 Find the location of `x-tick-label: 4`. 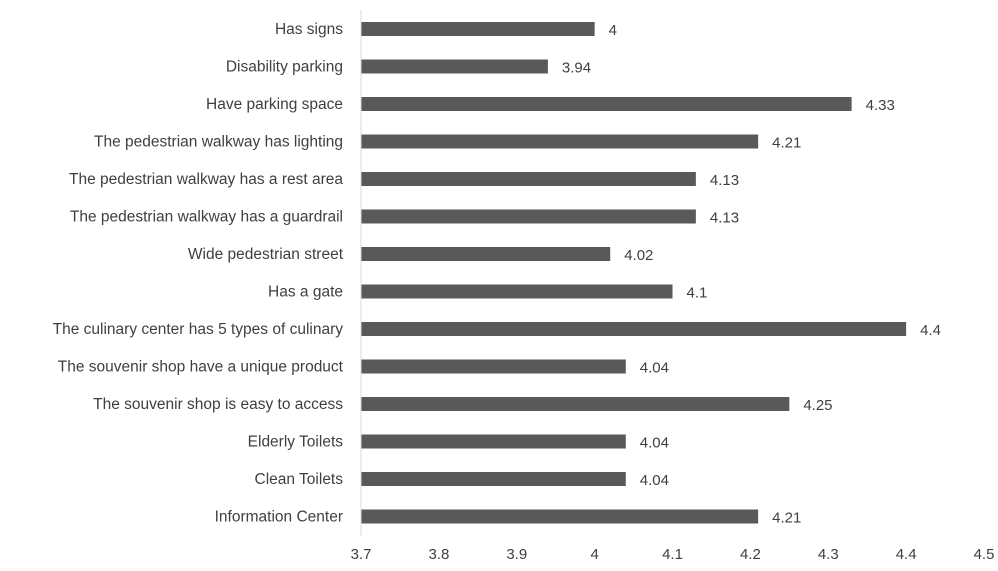

x-tick-label: 4 is located at coordinates (594, 554).